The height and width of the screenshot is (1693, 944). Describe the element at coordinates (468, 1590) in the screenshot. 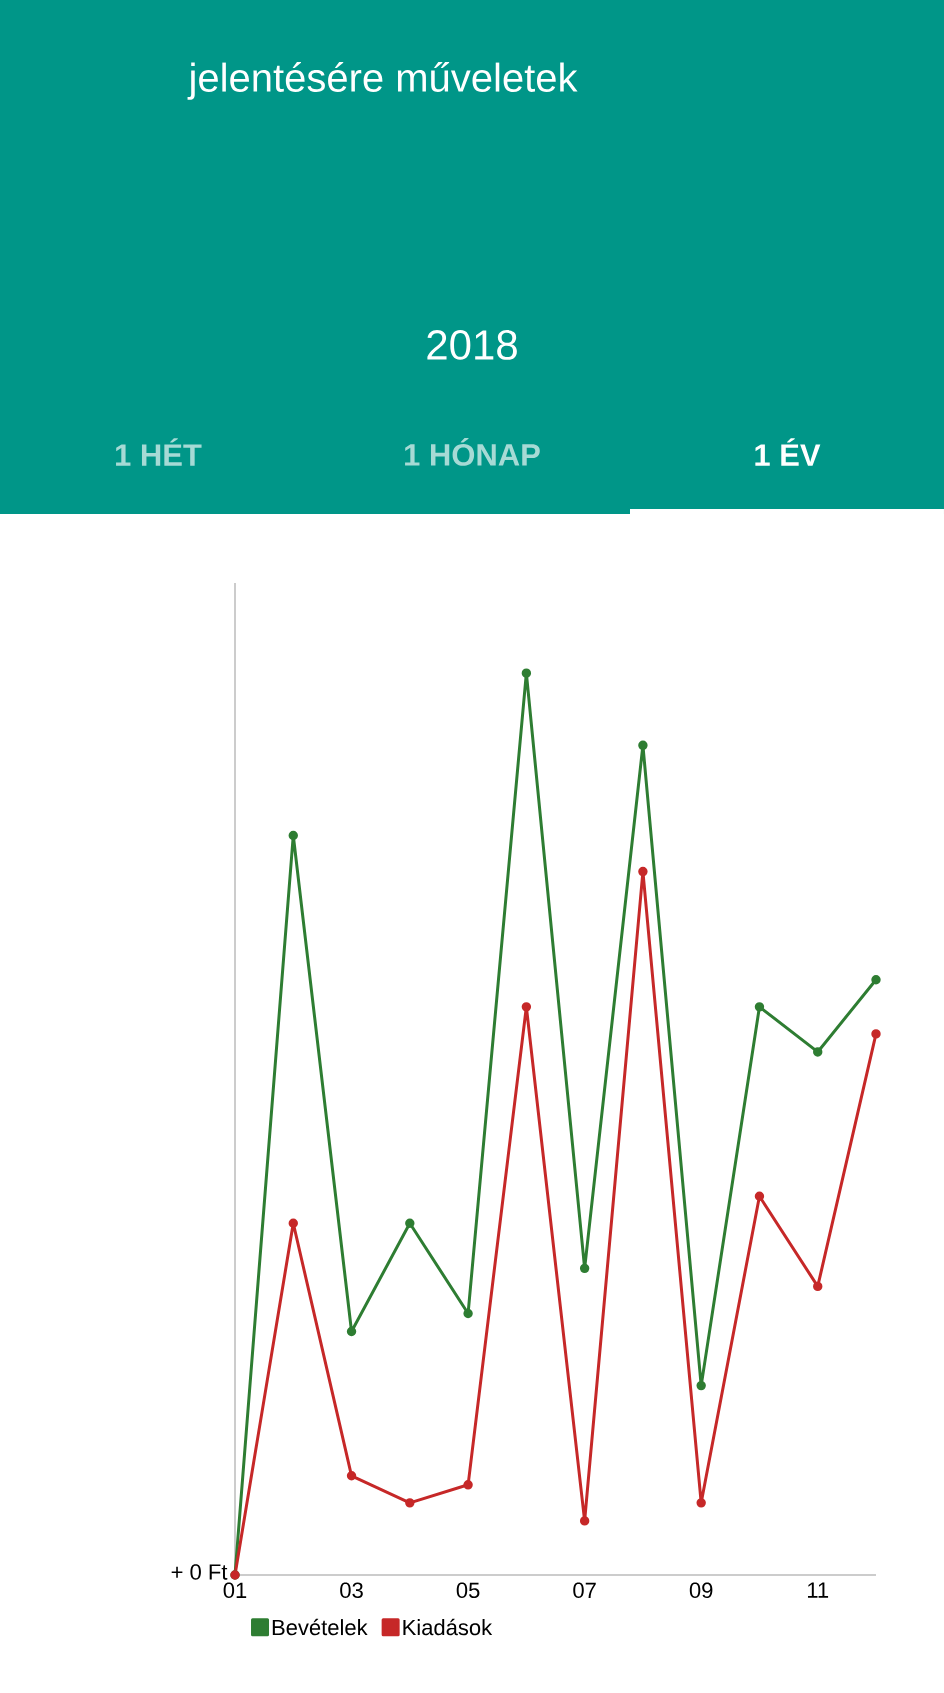

I see `x-tick-label: 05` at that location.